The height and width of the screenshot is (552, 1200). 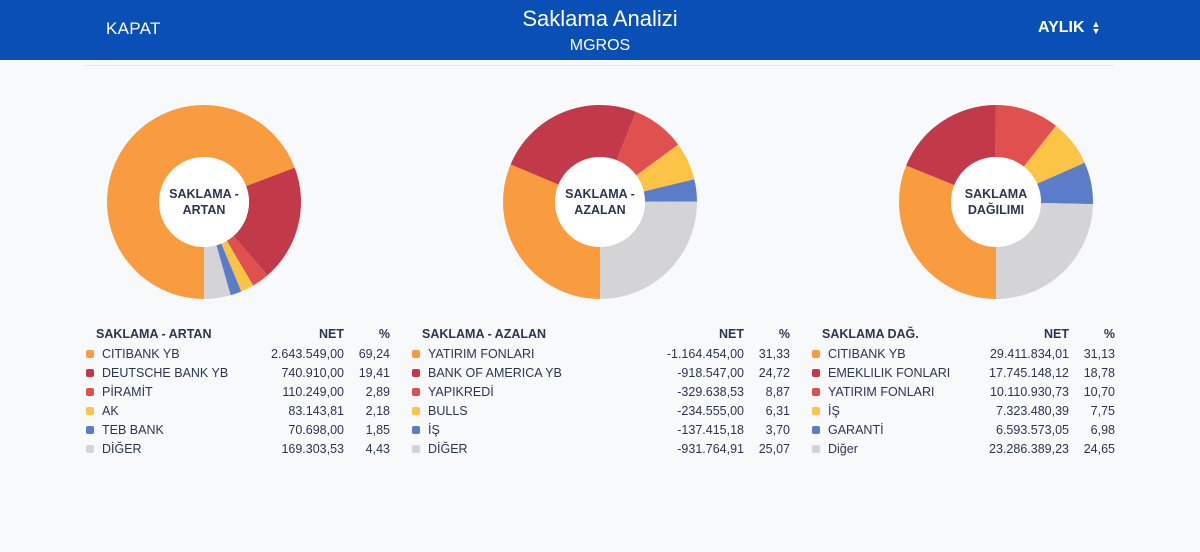 I want to click on legend-net: 169.303,53, so click(x=312, y=448).